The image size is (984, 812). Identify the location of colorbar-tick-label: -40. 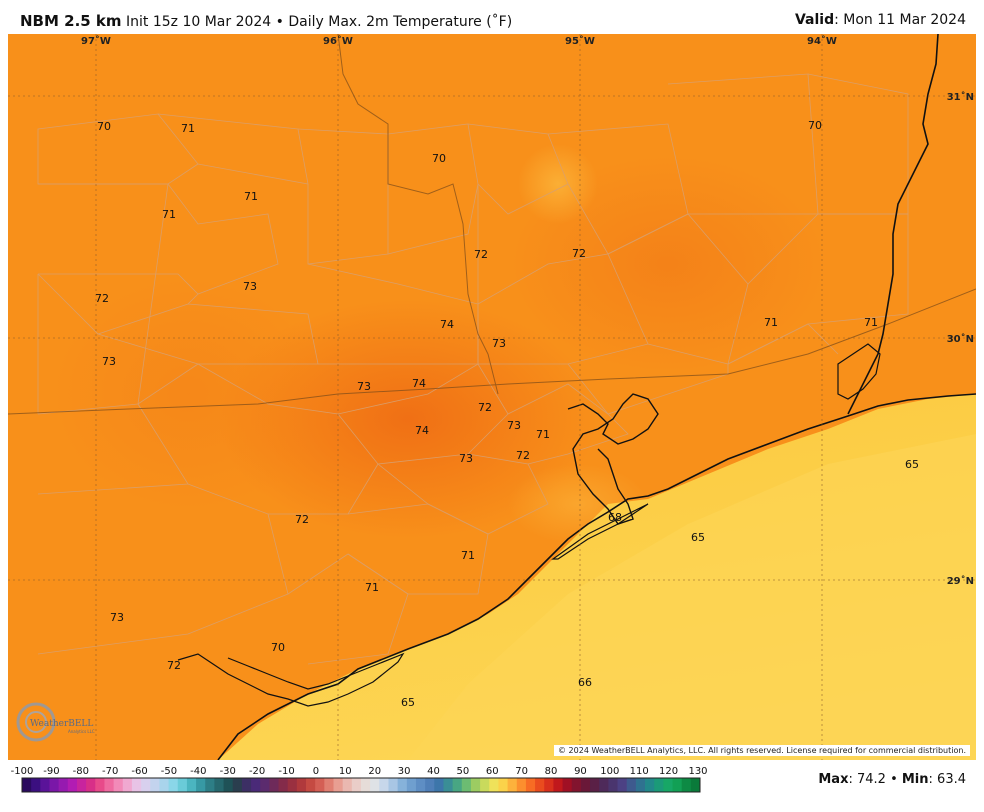
(198, 771).